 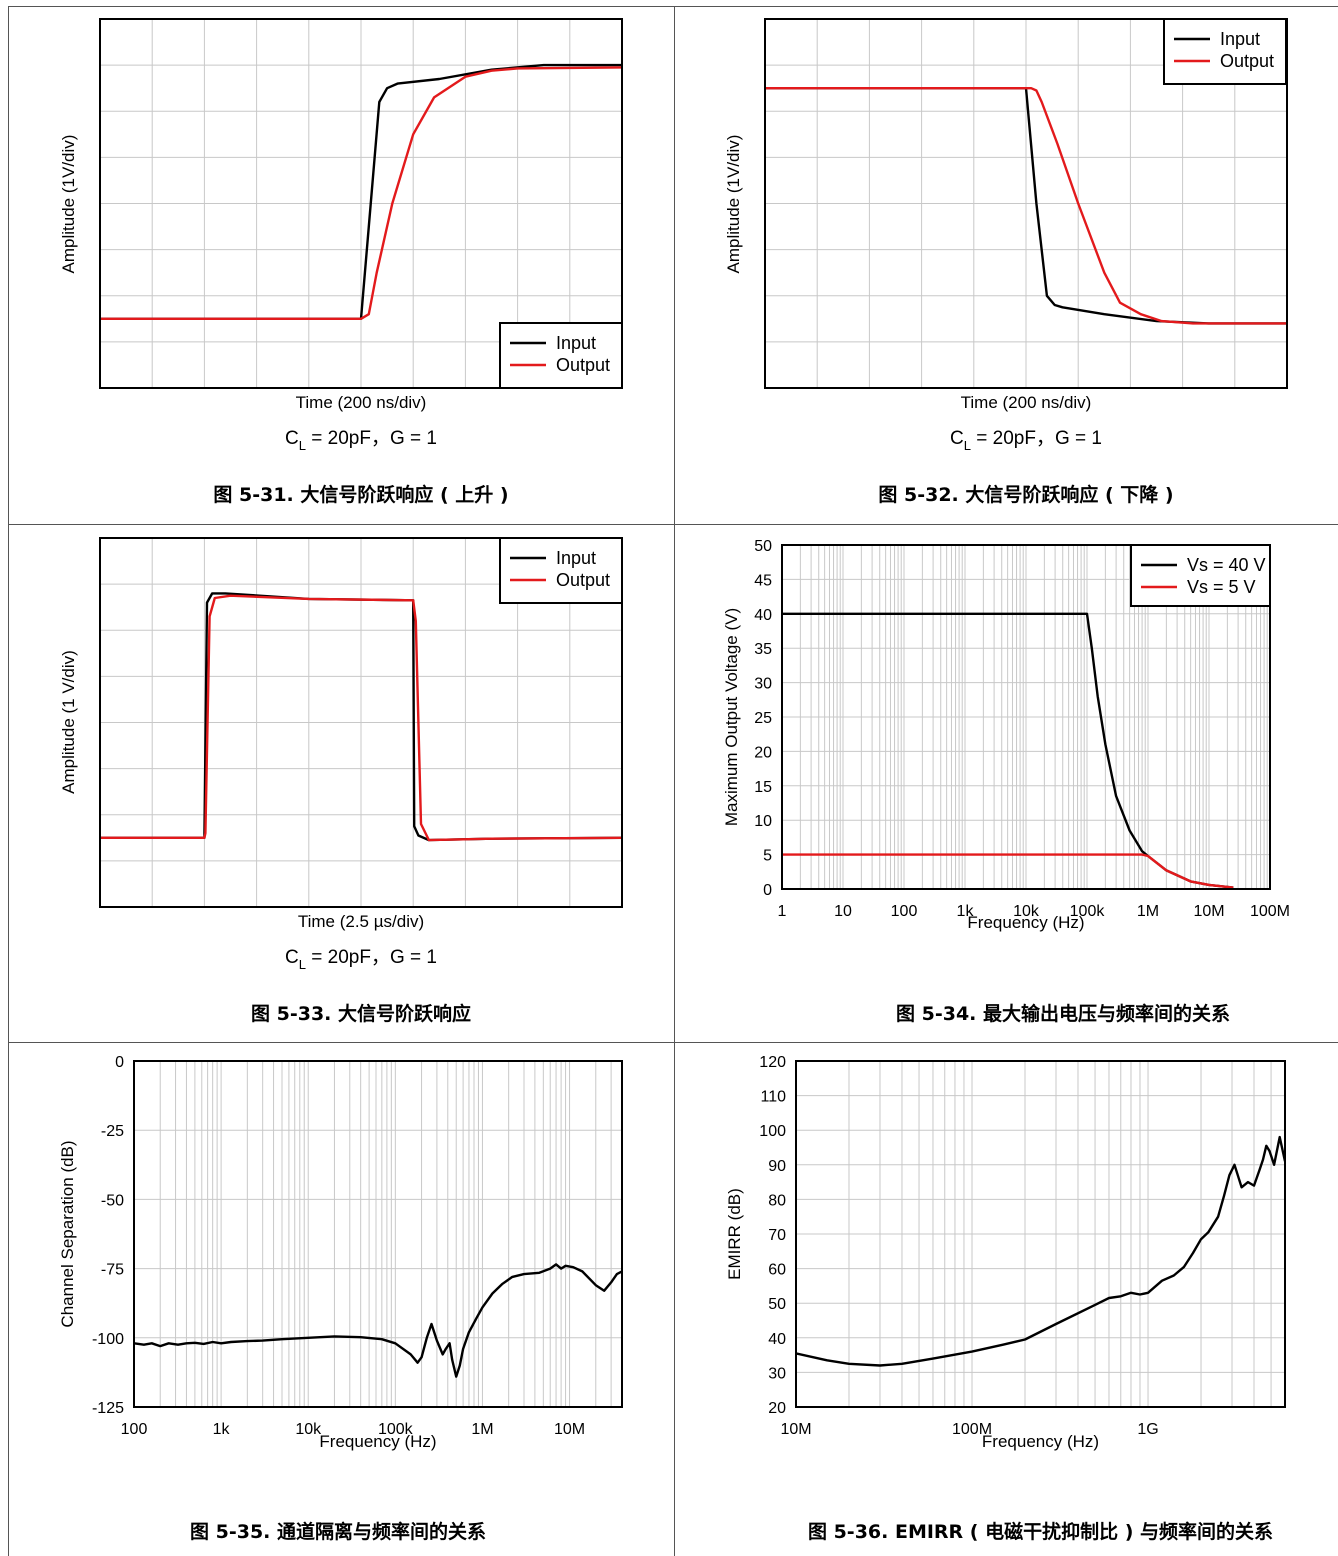 I want to click on y-tick-label: -25, so click(x=112, y=1131).